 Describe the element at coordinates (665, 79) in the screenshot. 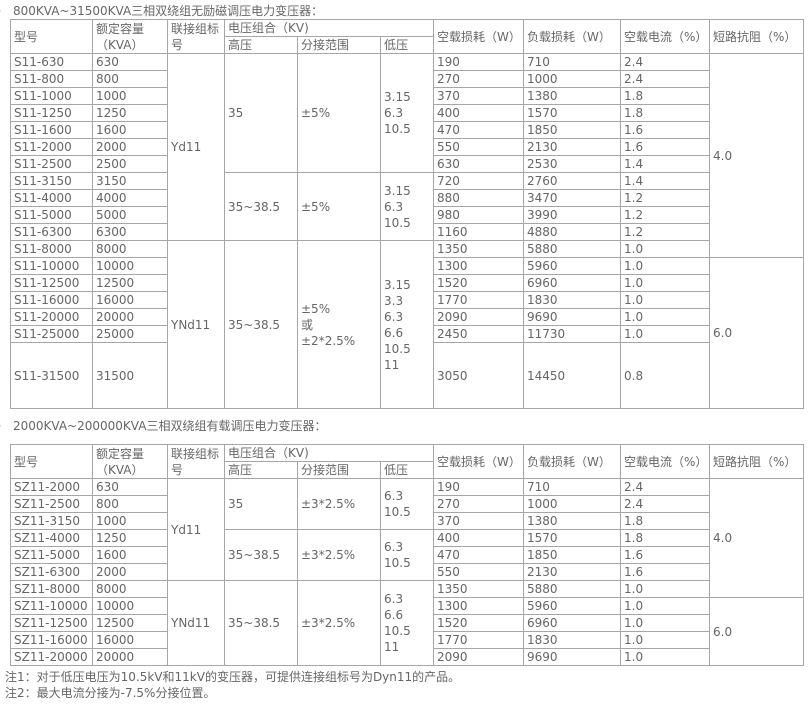

I see `table-cell: 2.4` at that location.